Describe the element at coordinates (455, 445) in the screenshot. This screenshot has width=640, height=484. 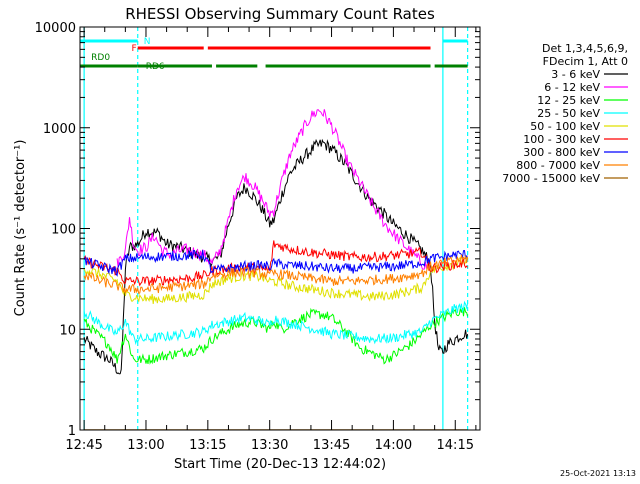
I see `x-tick-label-6: 14:15` at that location.